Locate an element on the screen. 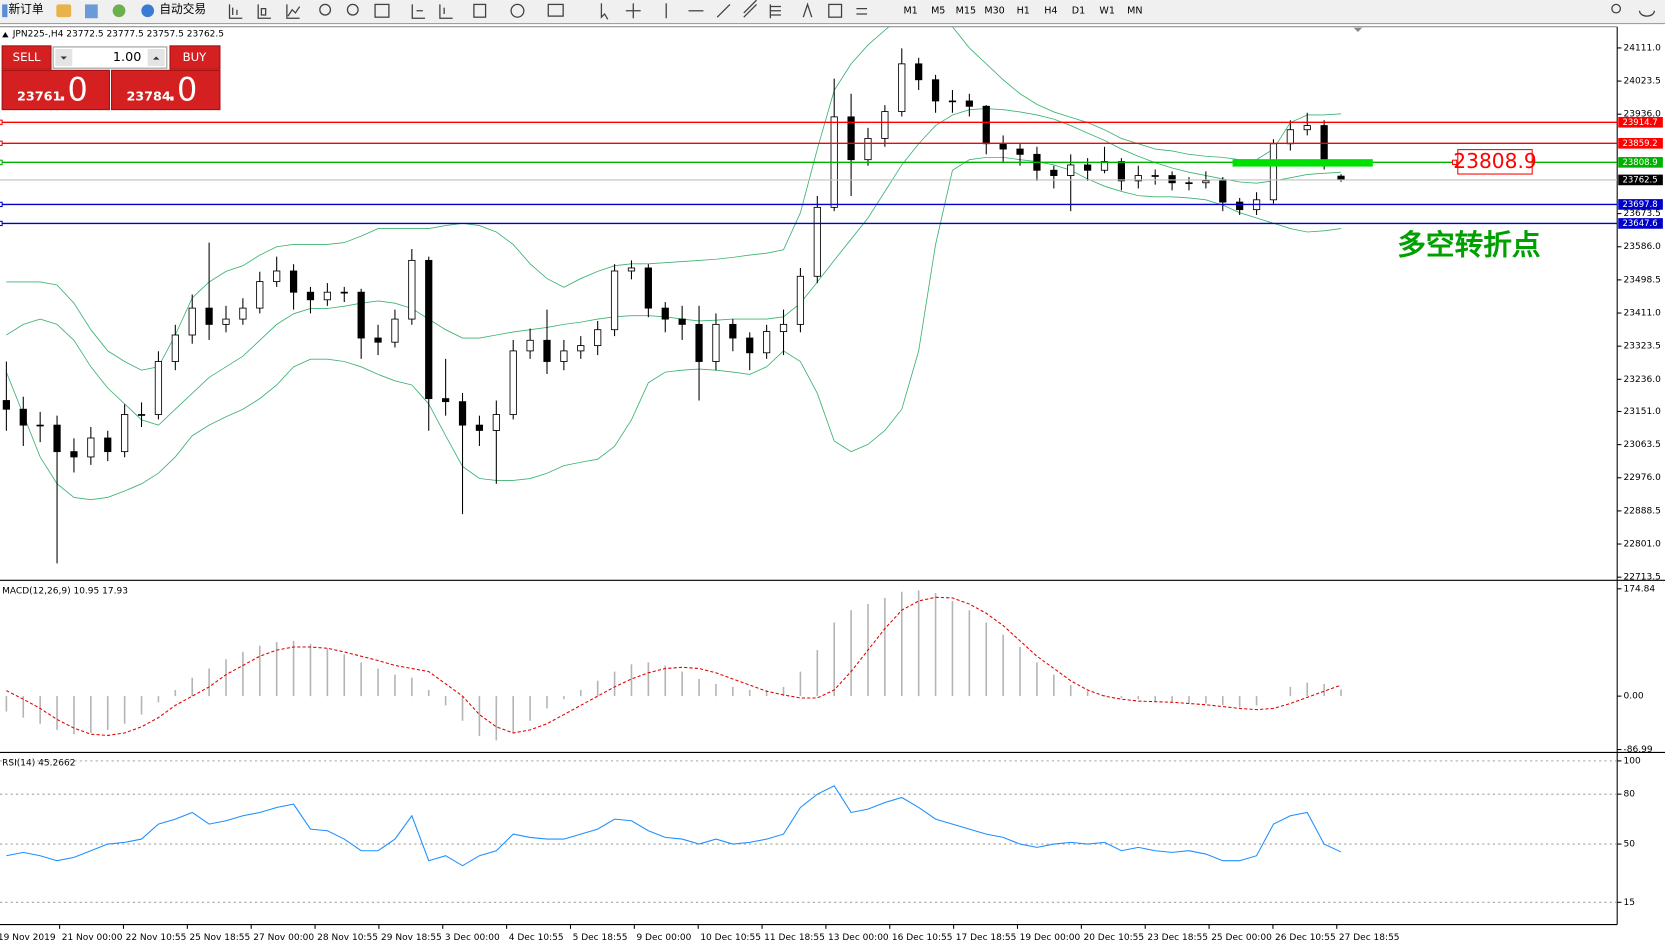 The image size is (1665, 946). sell-button is located at coordinates (26, 57).